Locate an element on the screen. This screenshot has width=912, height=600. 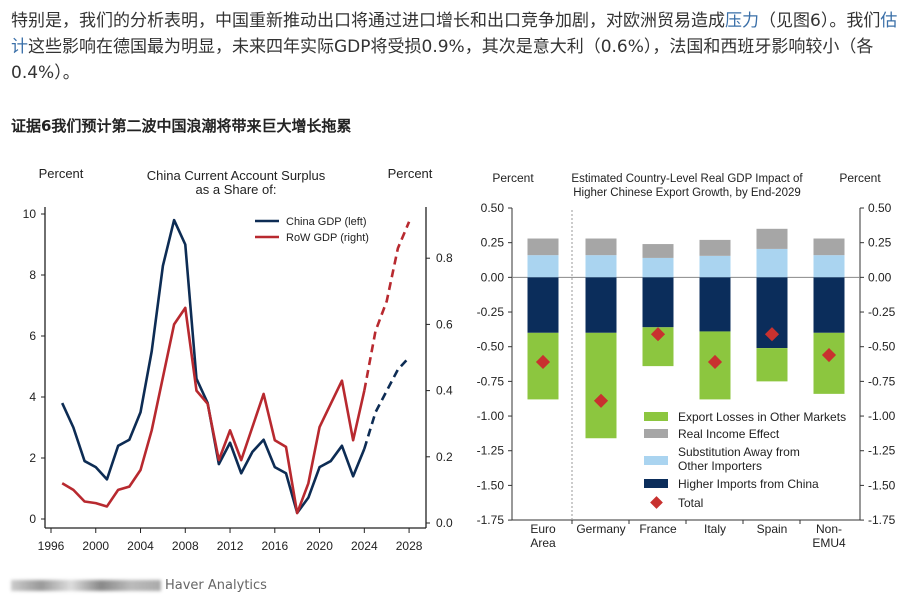
legend-label: China GDP (left) is located at coordinates (326, 222).